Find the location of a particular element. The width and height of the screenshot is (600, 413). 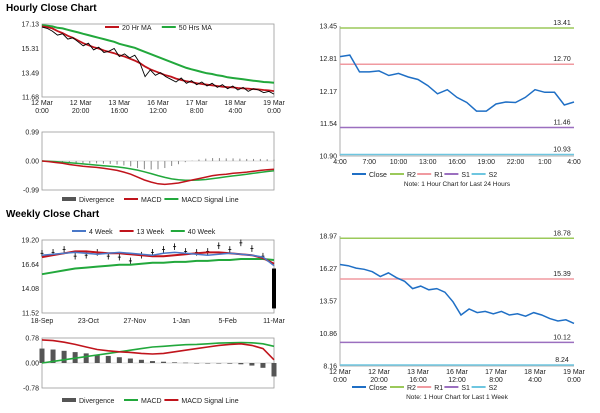

weekly_levels-legend-label: R1 is located at coordinates (438, 388).